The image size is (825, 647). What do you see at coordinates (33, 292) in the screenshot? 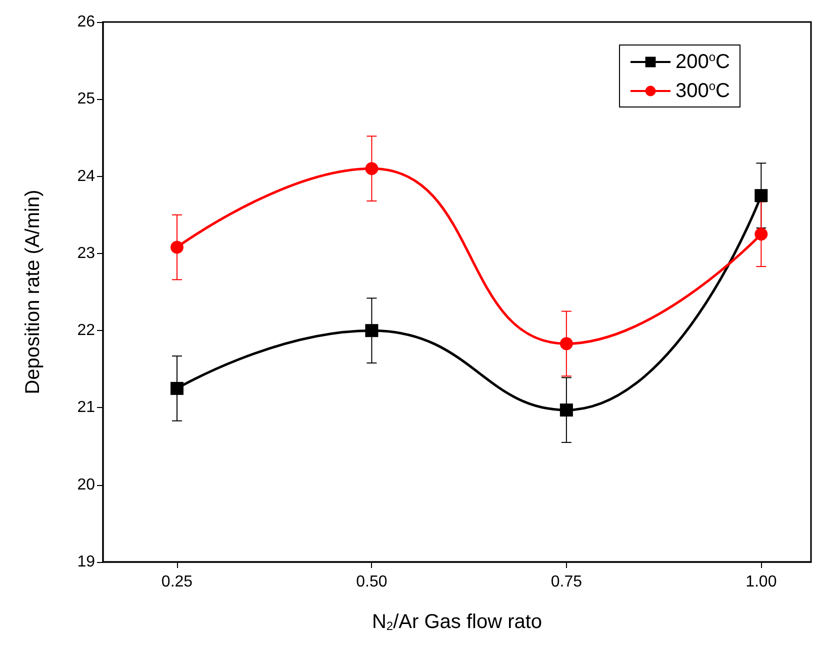
I see `y-axis-title: Deposition rate (A/min)` at bounding box center [33, 292].